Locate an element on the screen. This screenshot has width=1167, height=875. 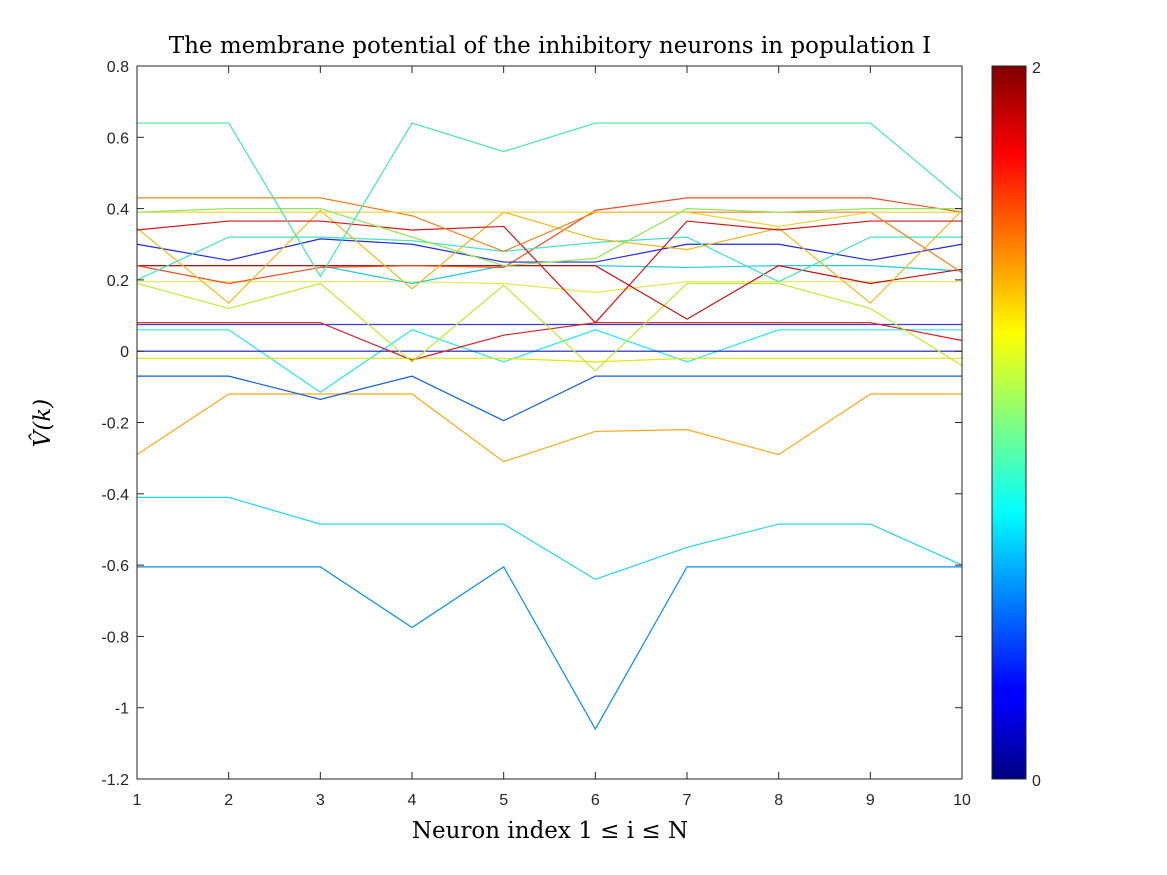
colorbar-gradient is located at coordinates (1009, 422).